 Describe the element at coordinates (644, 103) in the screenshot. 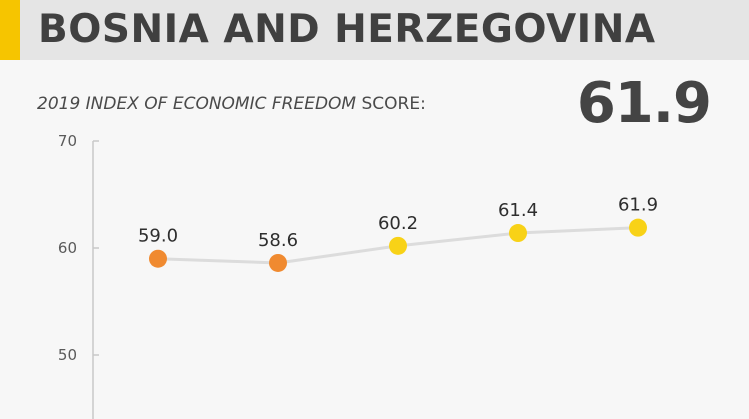

I see `overall-score-value: 61.9` at that location.